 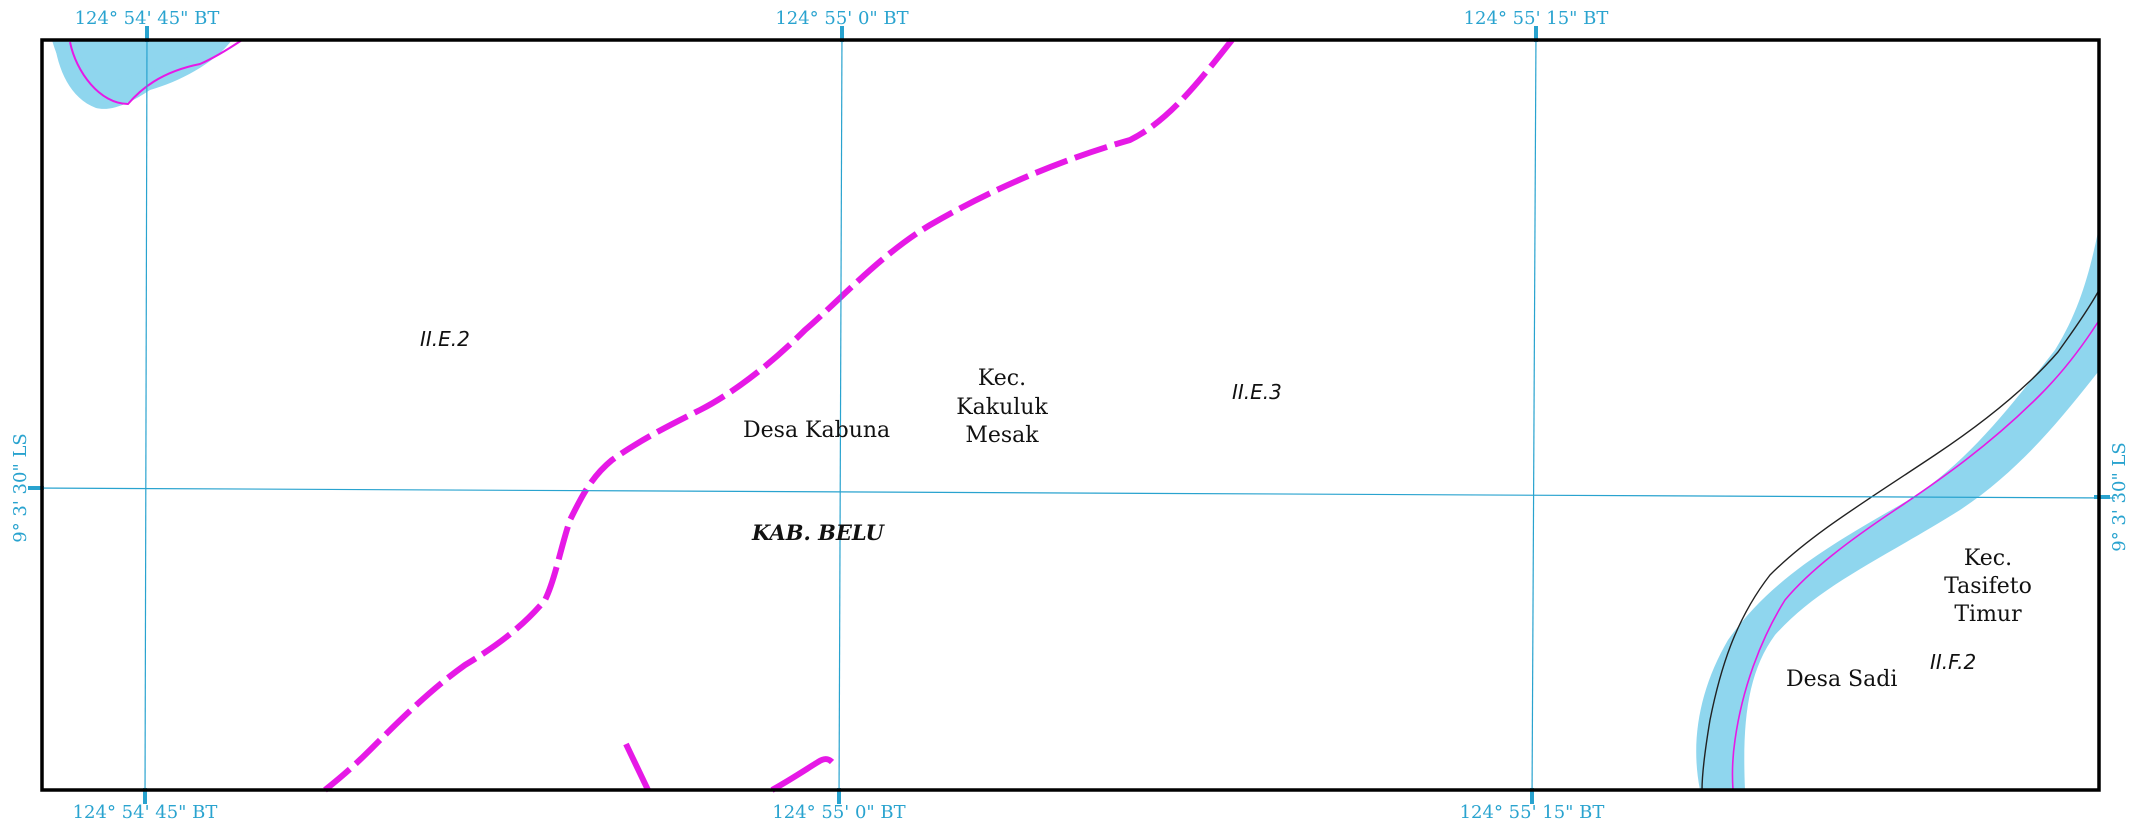 I want to click on river-top-left, so click(x=147, y=74).